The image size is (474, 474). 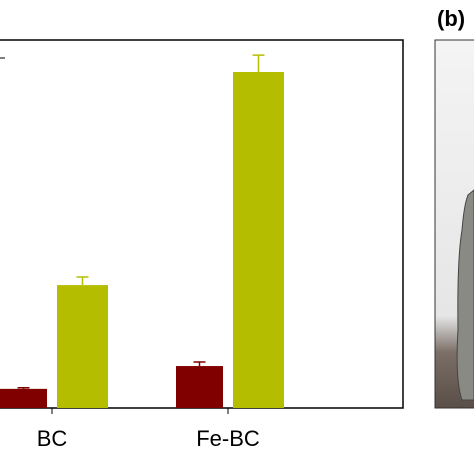 What do you see at coordinates (52, 438) in the screenshot?
I see `x-tick-label: BC` at bounding box center [52, 438].